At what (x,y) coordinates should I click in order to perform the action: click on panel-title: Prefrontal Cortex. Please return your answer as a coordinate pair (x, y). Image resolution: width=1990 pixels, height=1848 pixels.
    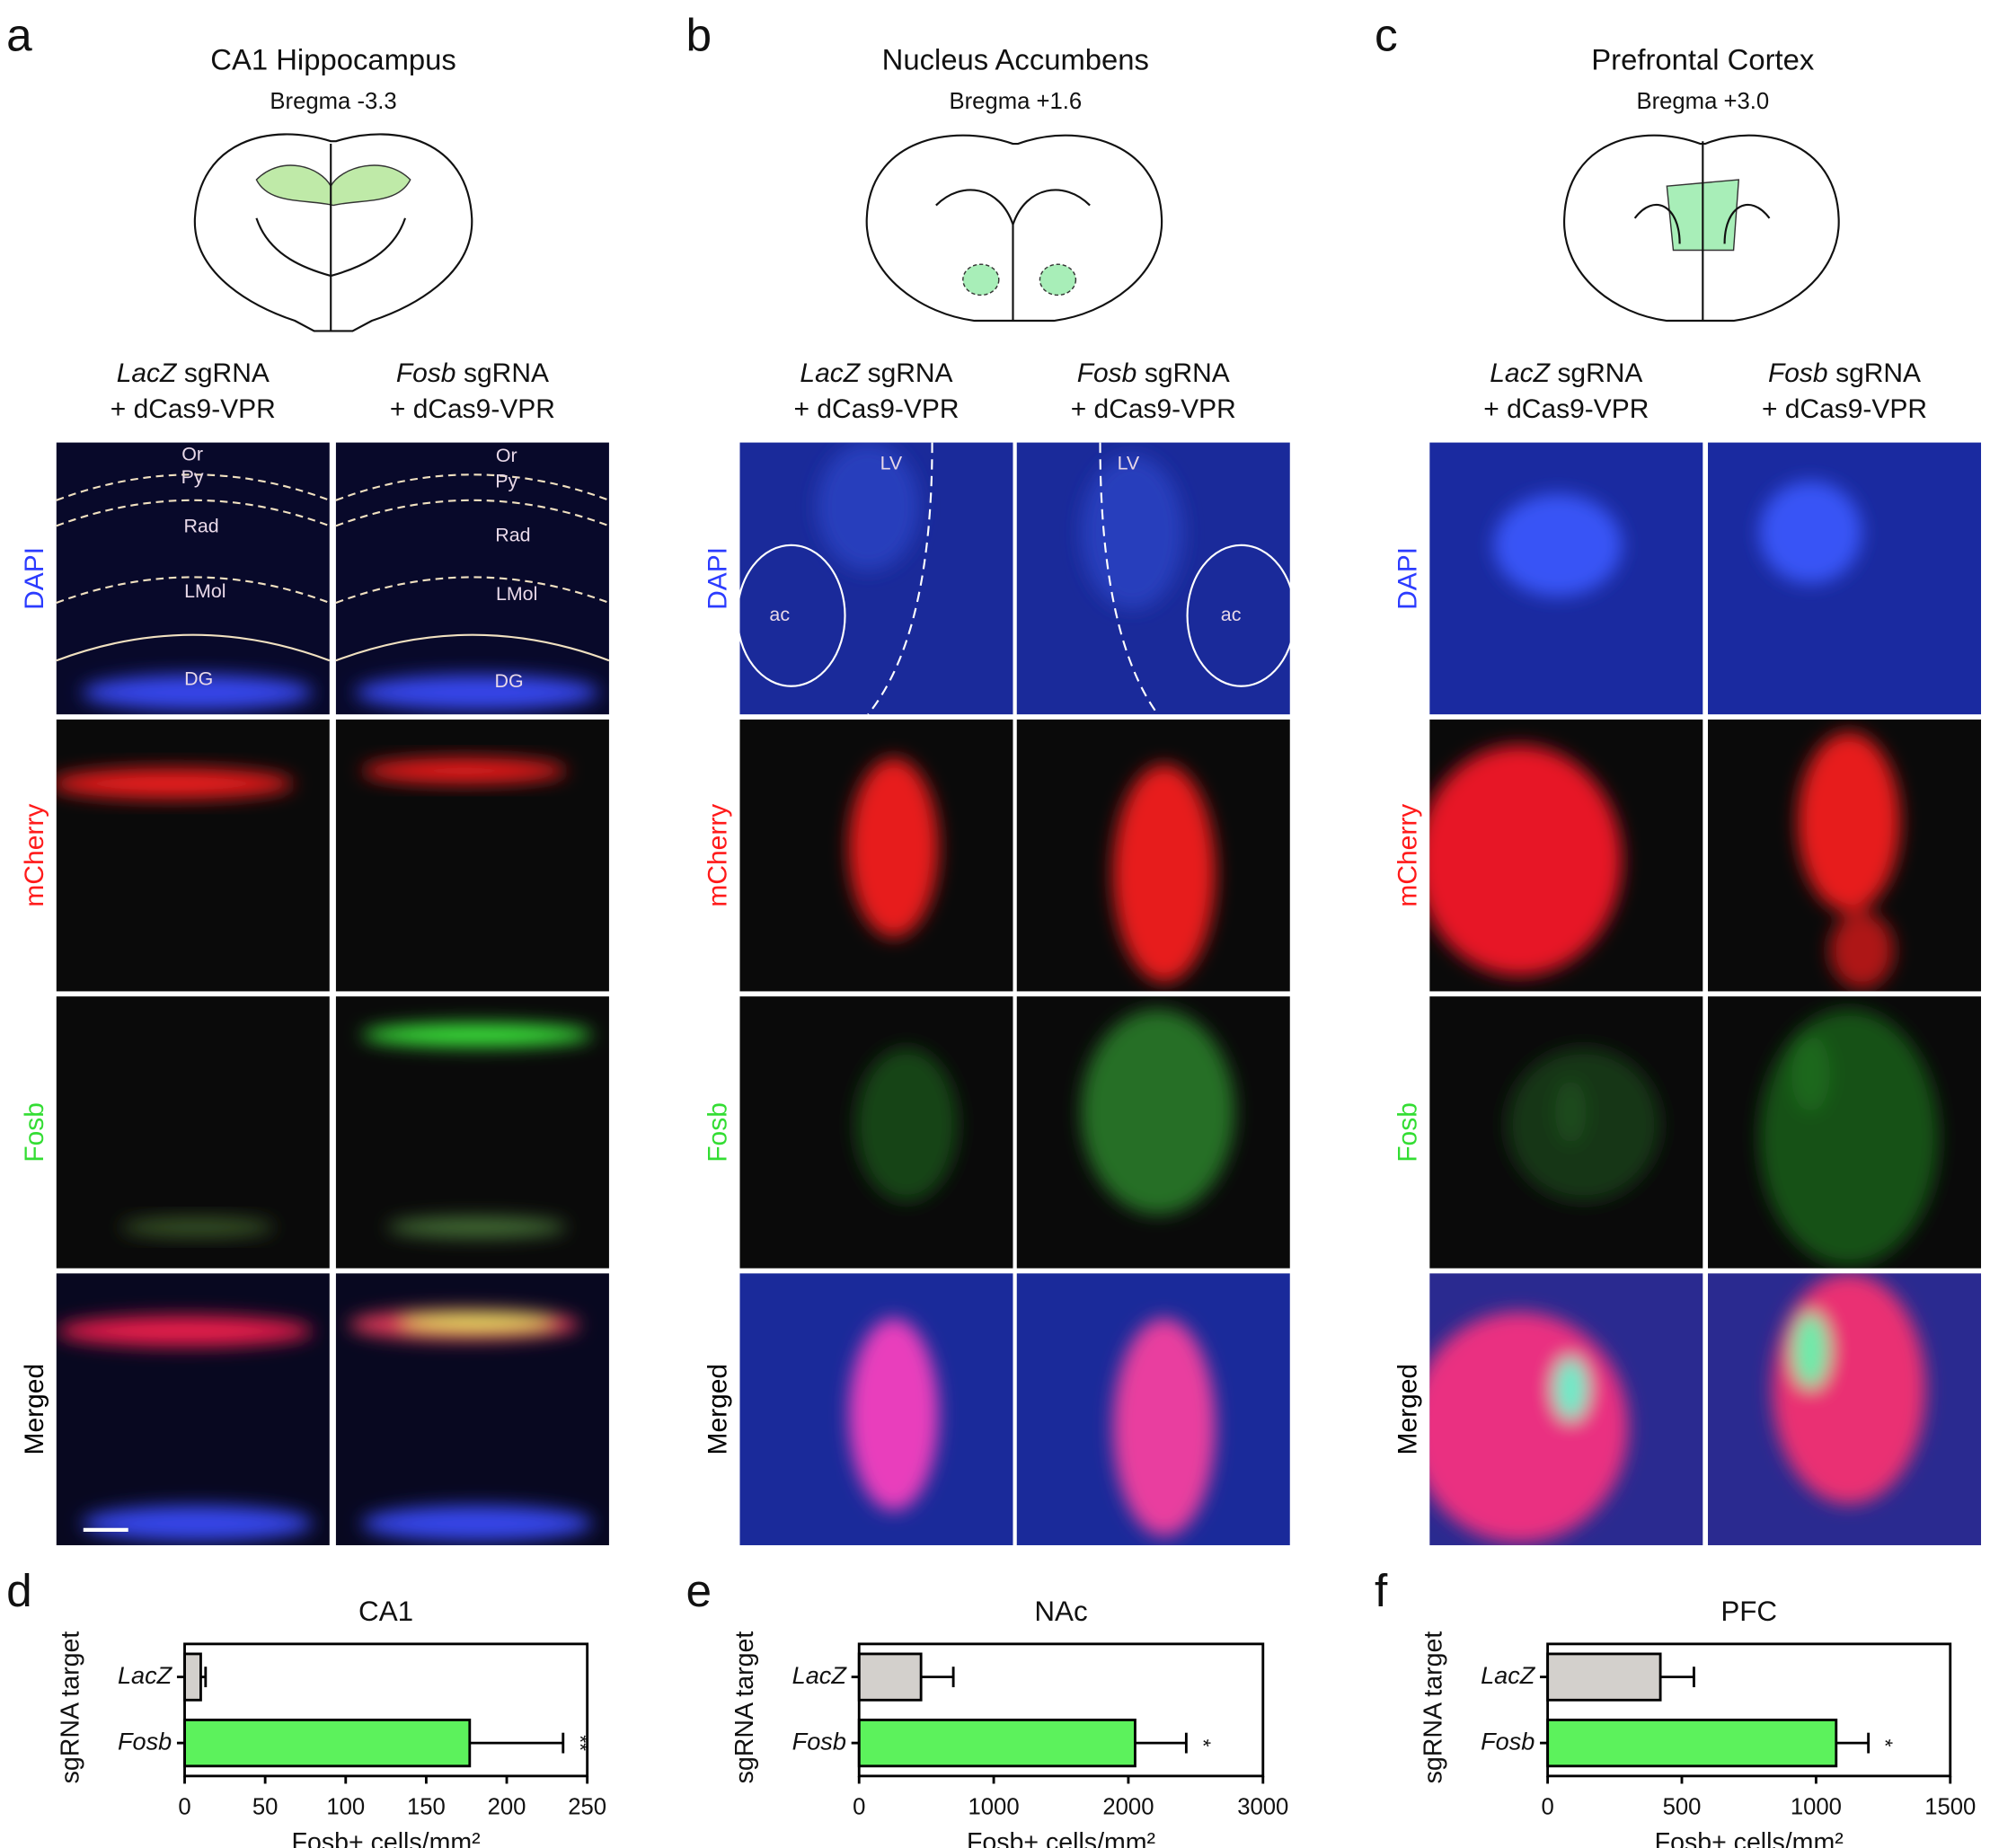
    Looking at the image, I should click on (1703, 59).